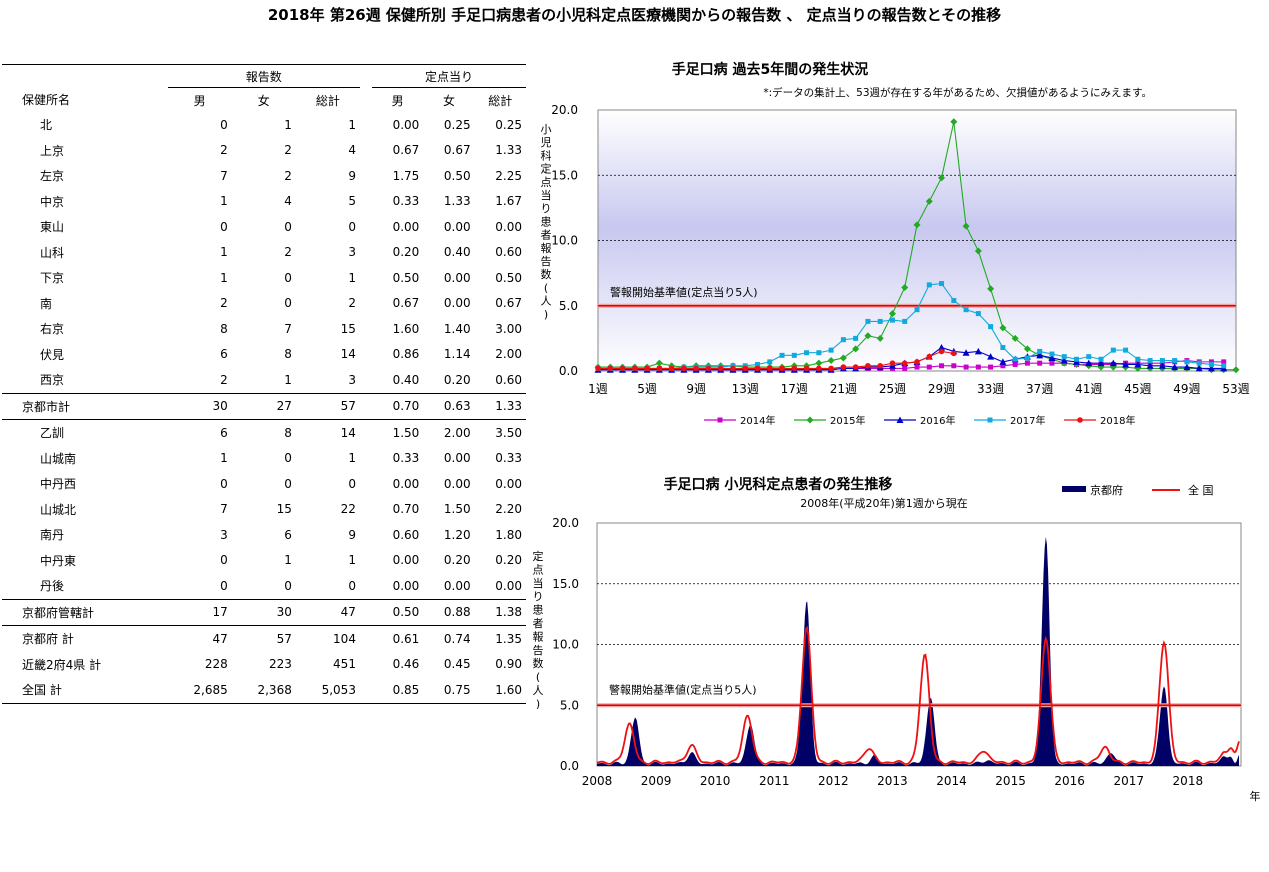 This screenshot has height=872, width=1269. I want to click on cell-total: 1, so click(352, 458).